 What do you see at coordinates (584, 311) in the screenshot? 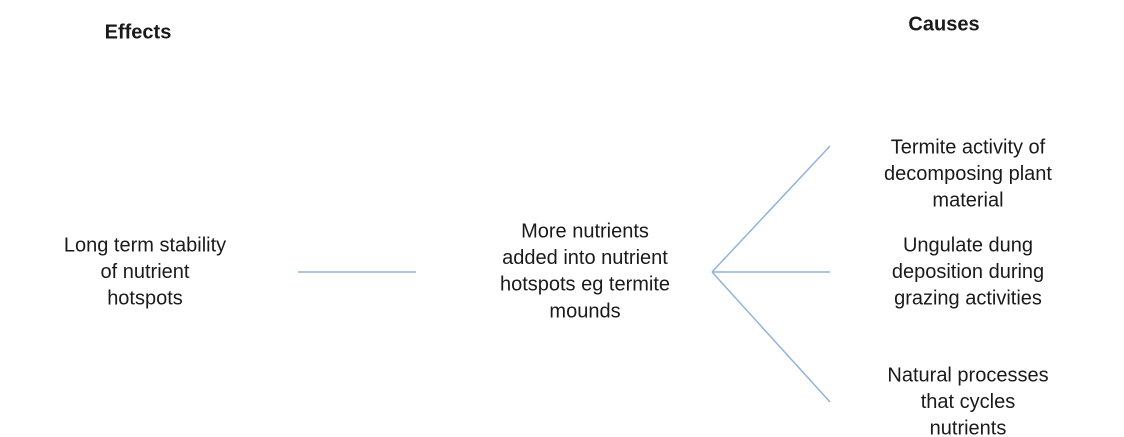
I see `node-label: mounds` at bounding box center [584, 311].